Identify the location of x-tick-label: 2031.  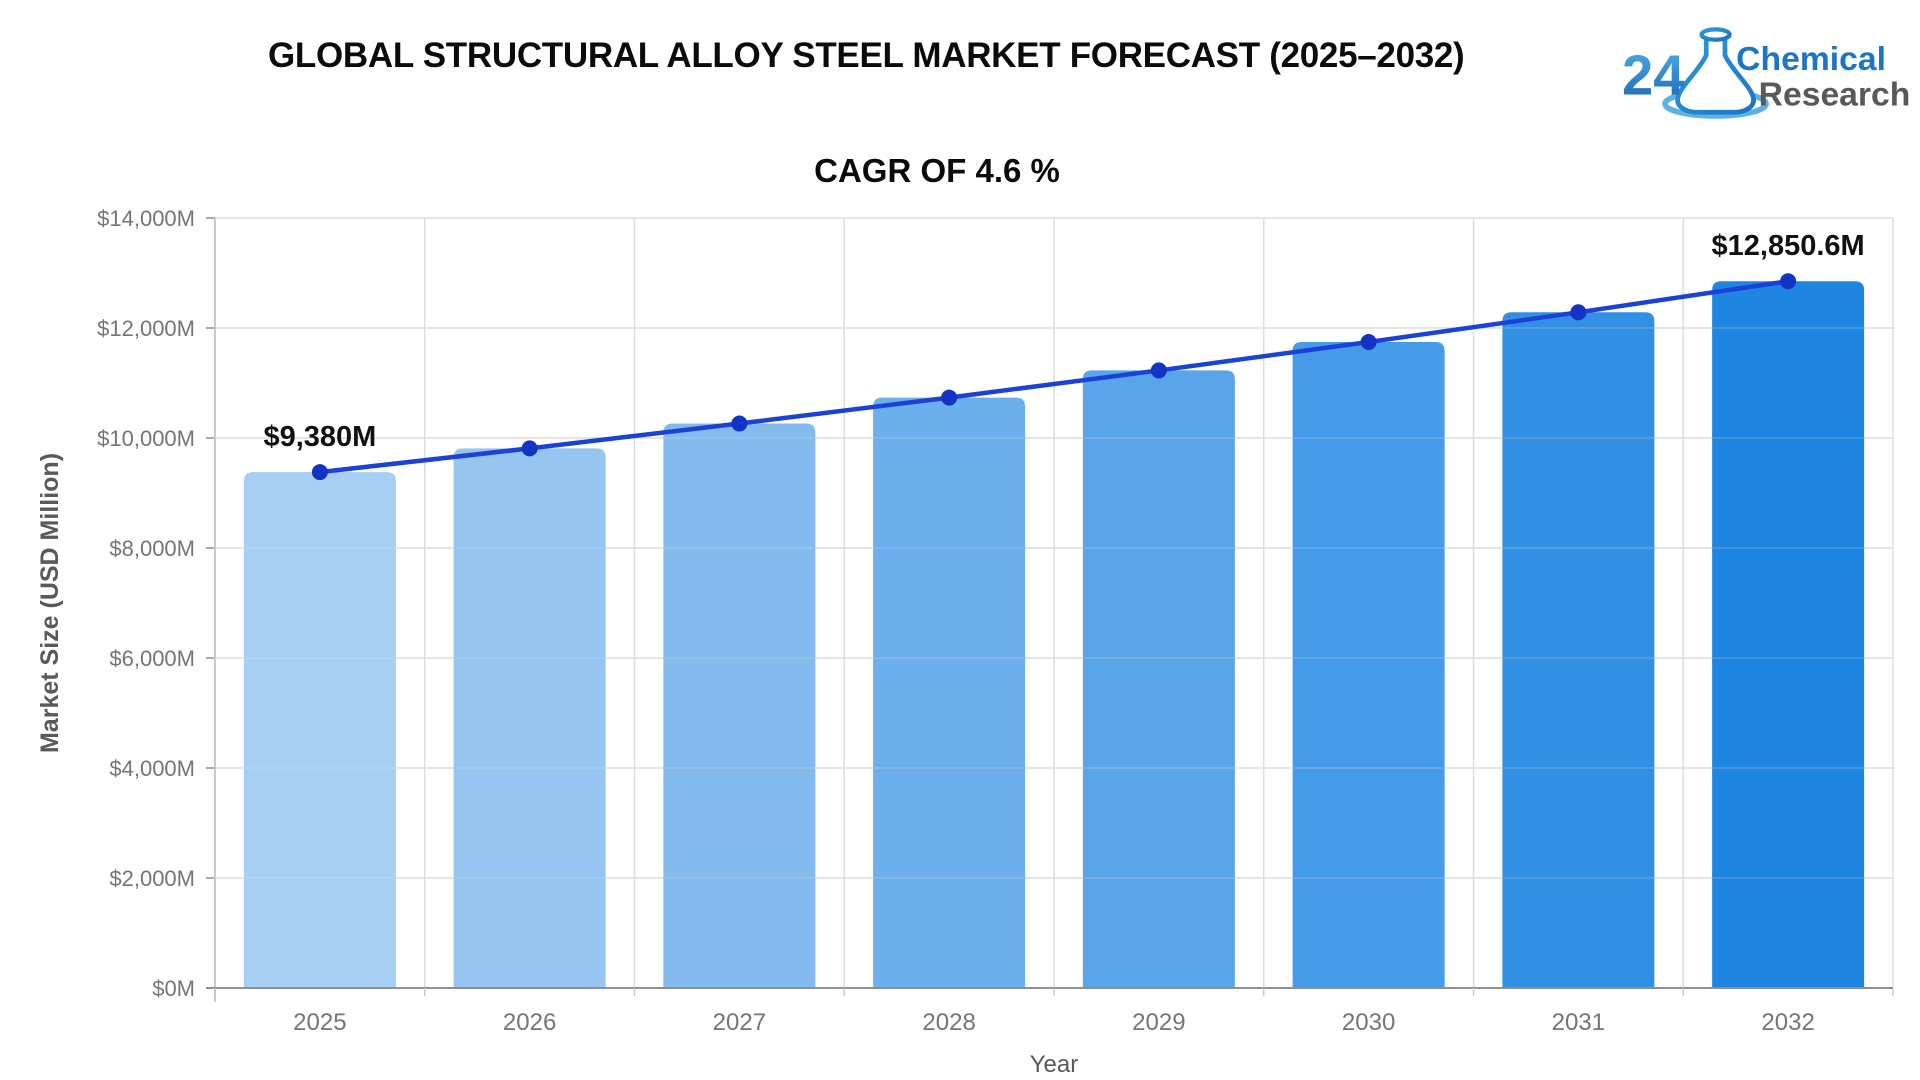
(1578, 1022).